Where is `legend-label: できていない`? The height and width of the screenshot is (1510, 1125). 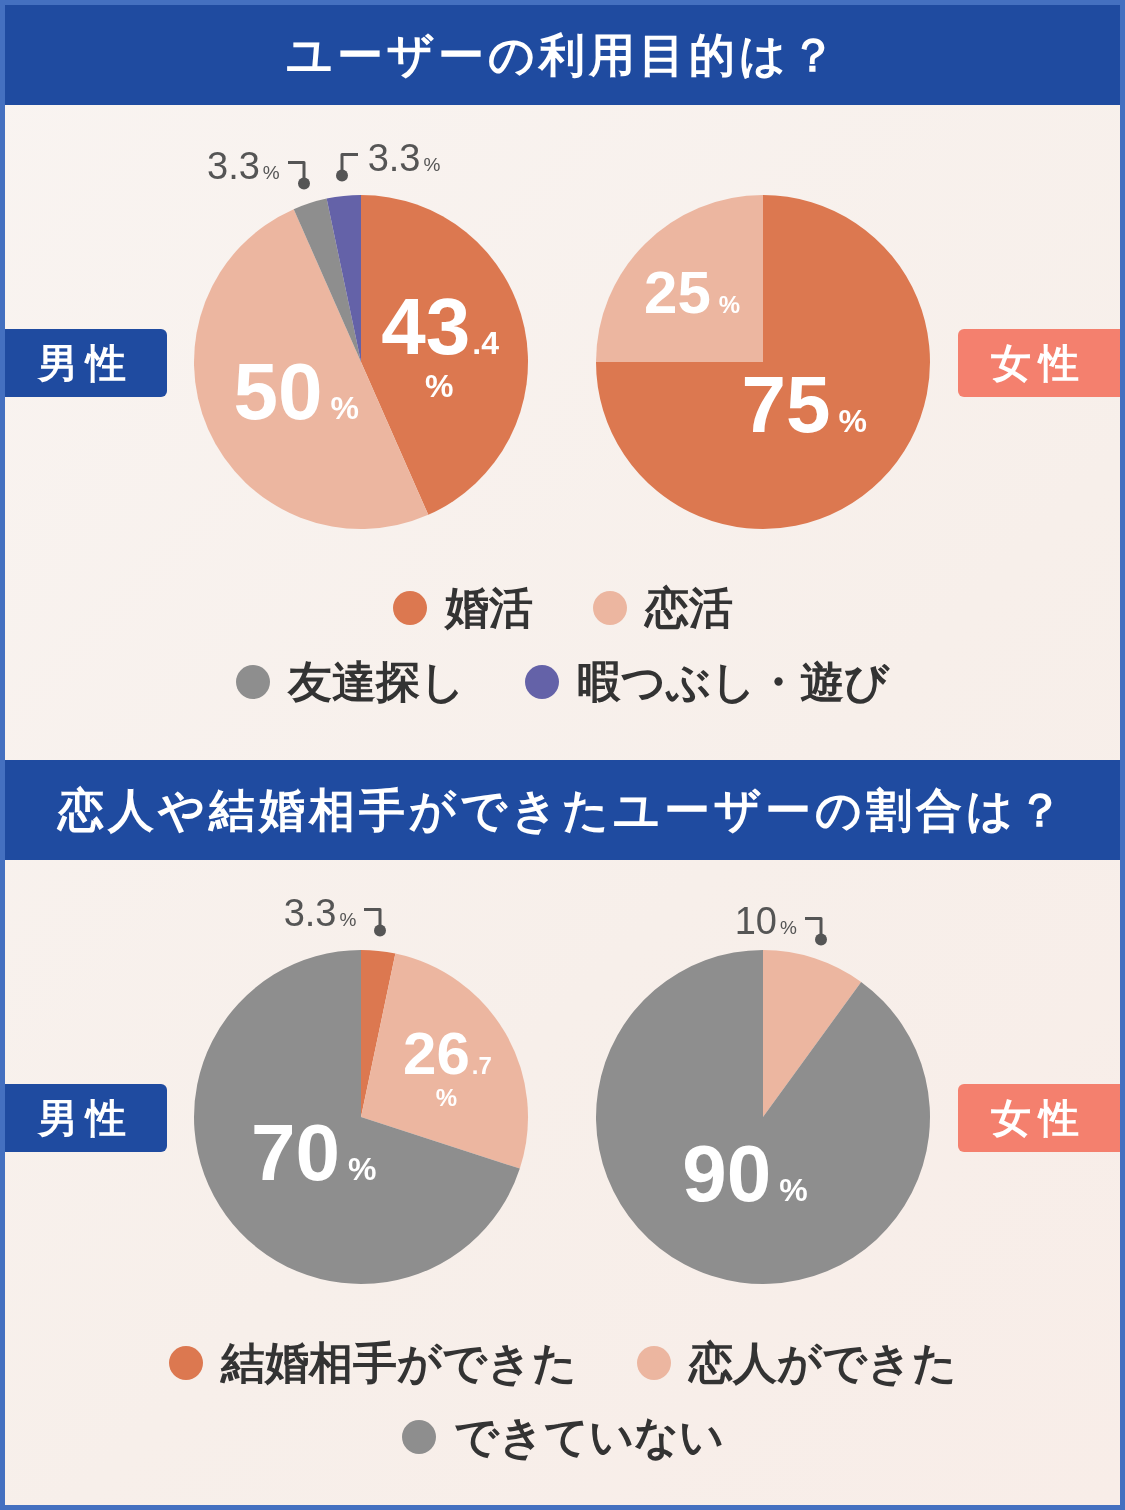 legend-label: できていない is located at coordinates (588, 1437).